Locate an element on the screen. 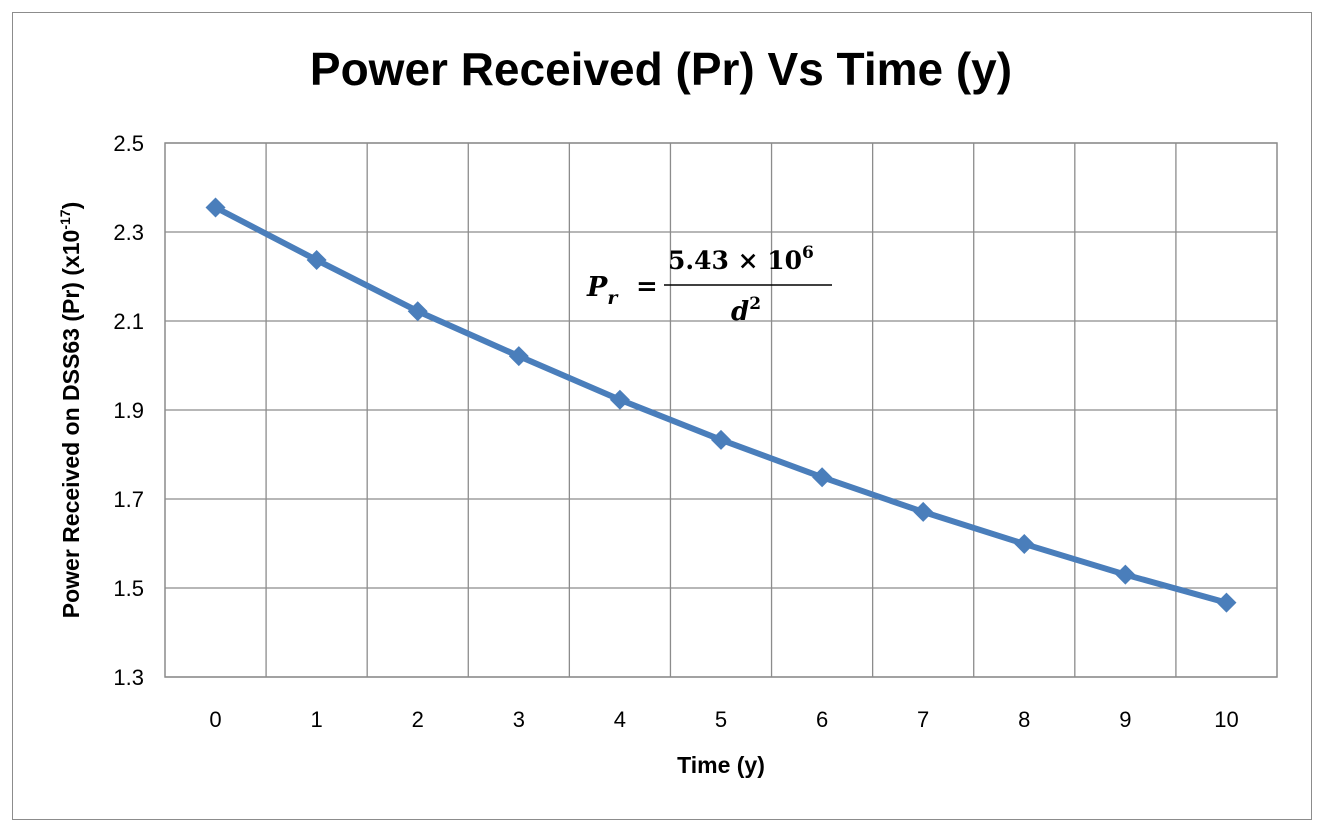 Image resolution: width=1322 pixels, height=830 pixels. x-tick-label: 8 is located at coordinates (1024, 719).